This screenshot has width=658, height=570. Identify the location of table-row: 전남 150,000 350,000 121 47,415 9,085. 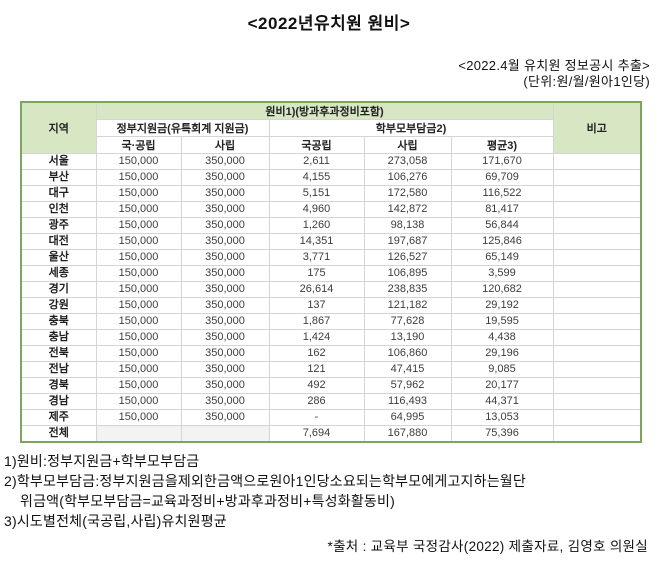
(331, 369).